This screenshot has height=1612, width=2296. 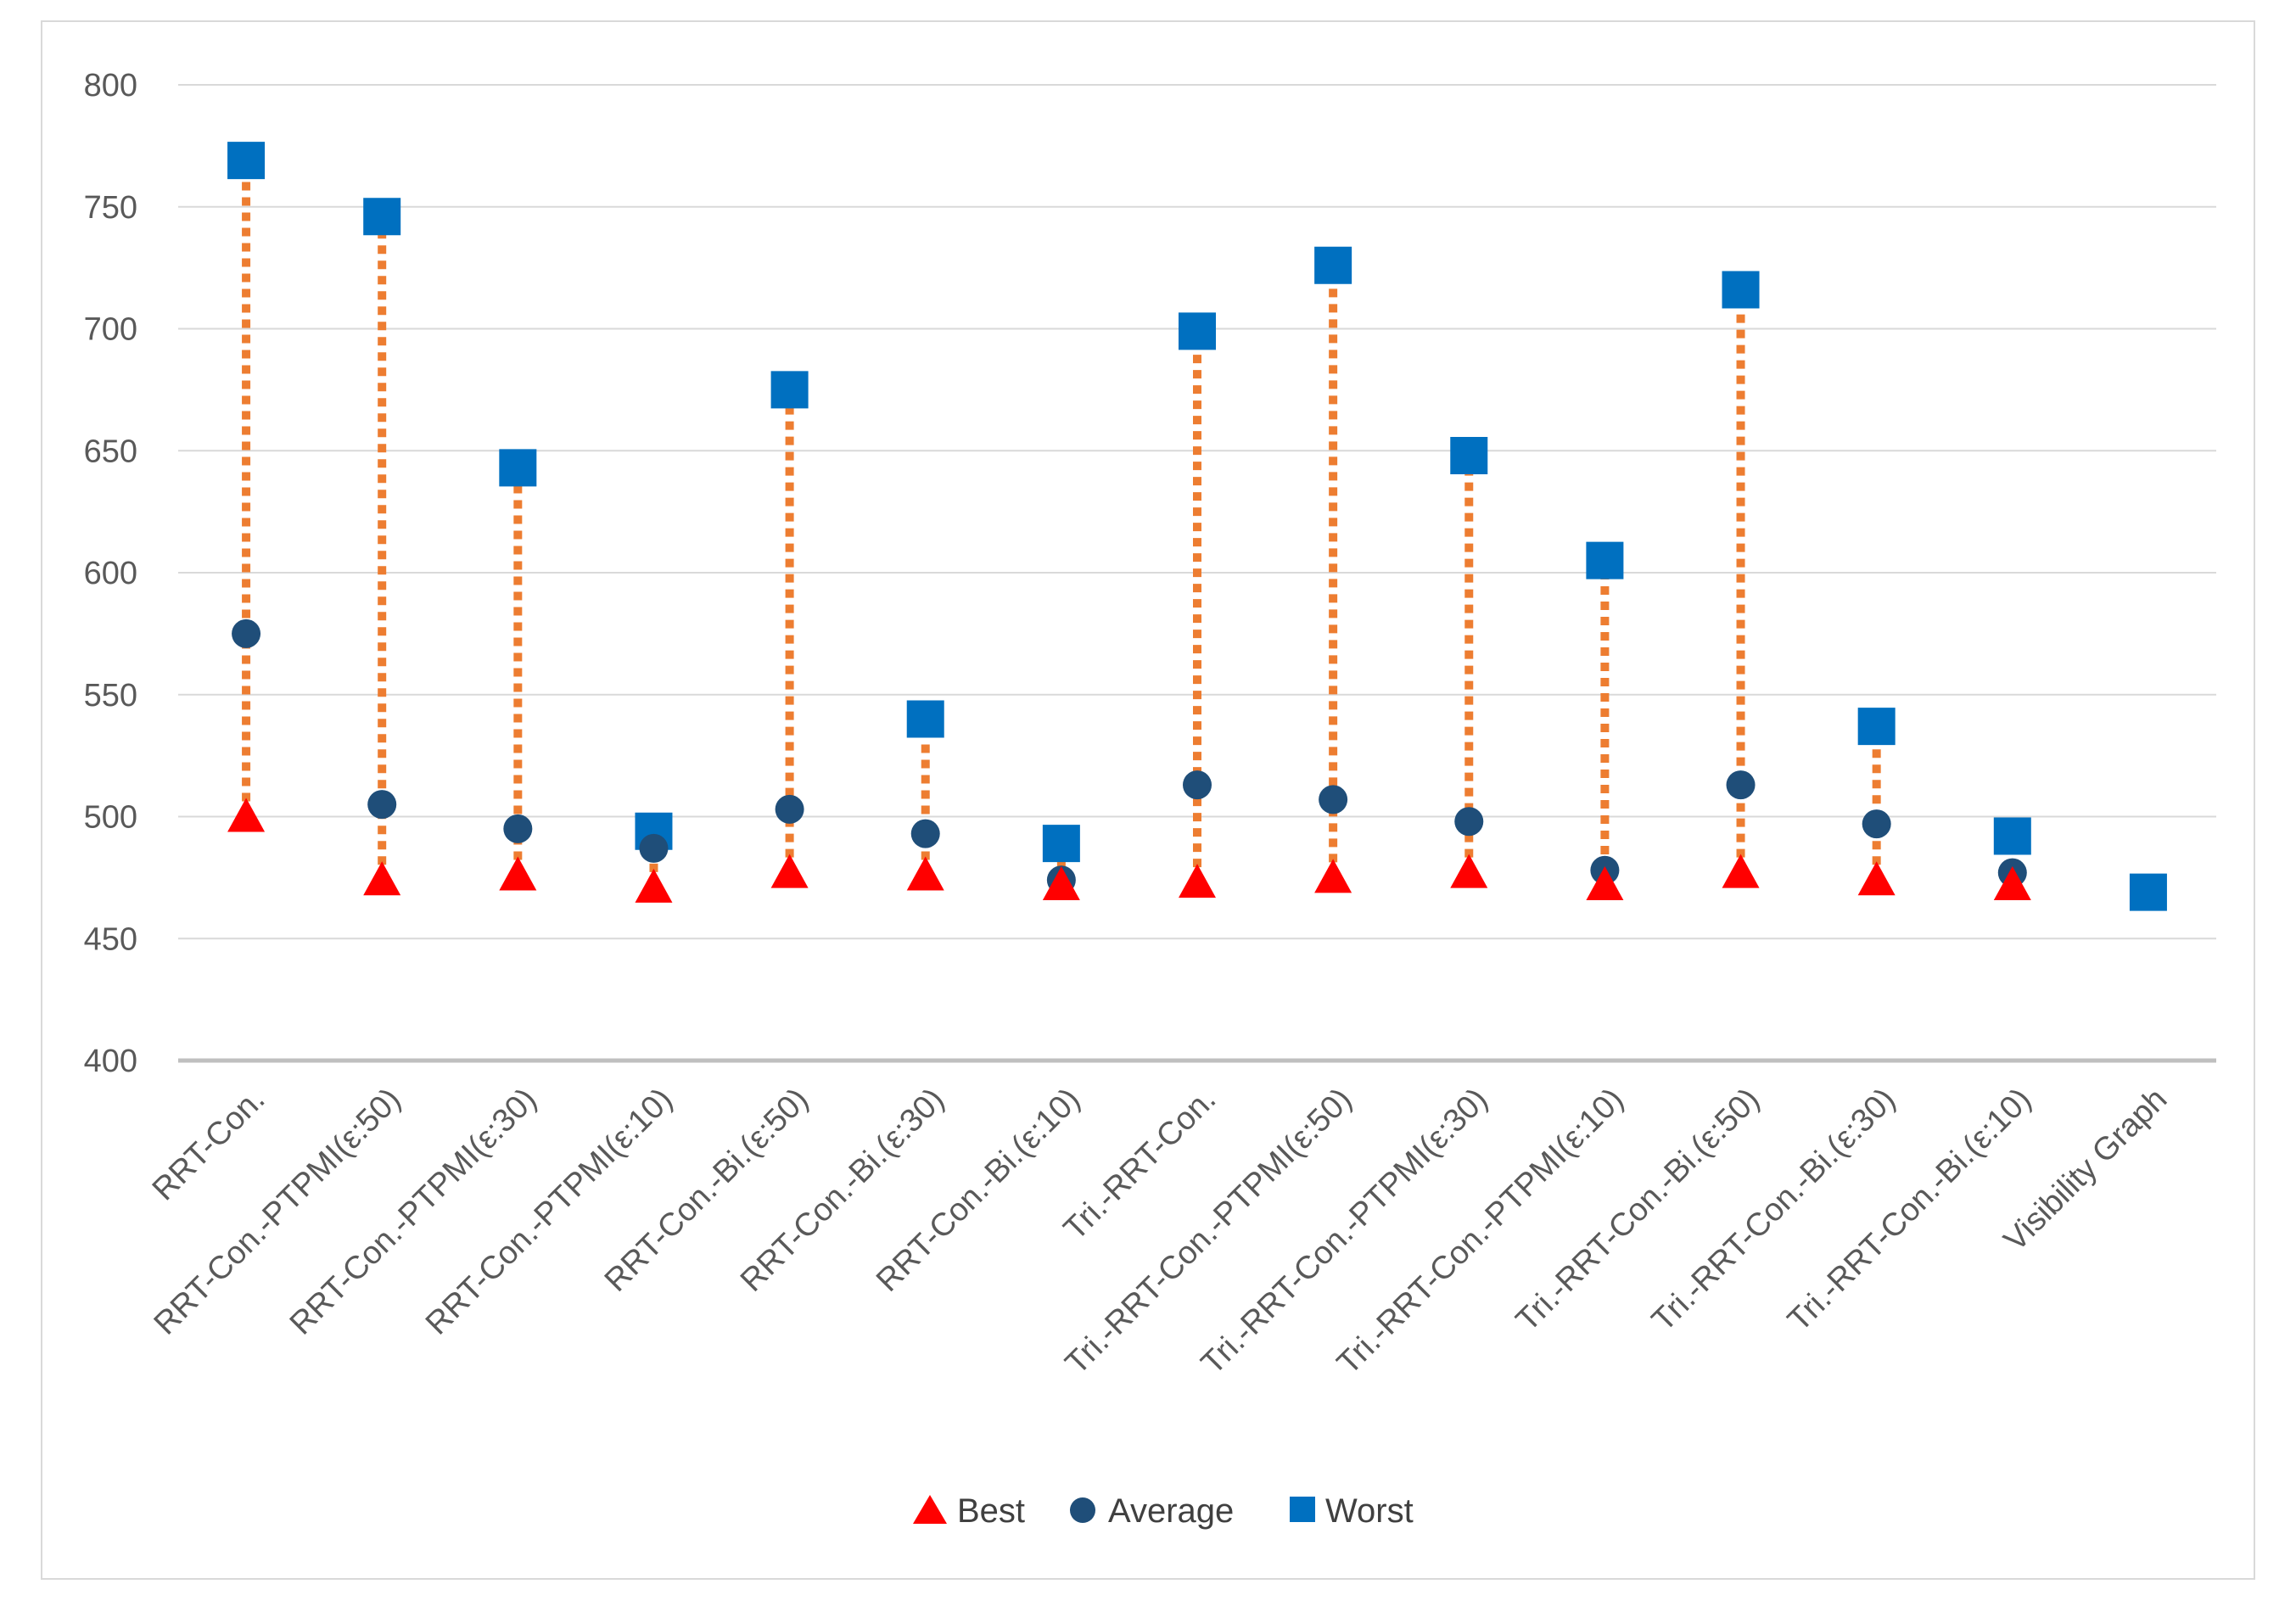 I want to click on legend-best-label: Best, so click(x=991, y=1511).